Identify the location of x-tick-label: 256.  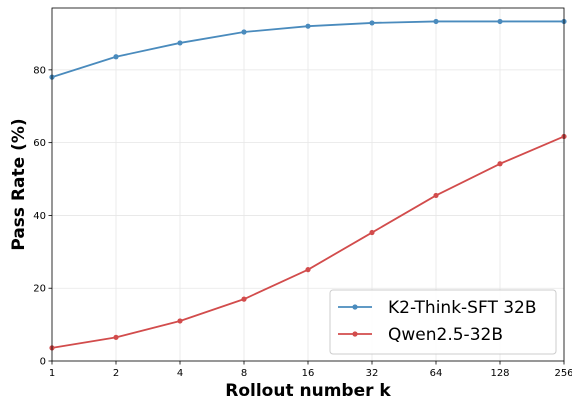
(563, 373).